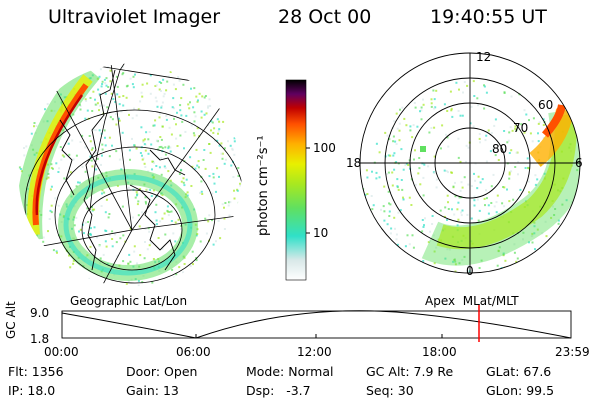  What do you see at coordinates (170, 390) in the screenshot?
I see `gain-value: 13` at bounding box center [170, 390].